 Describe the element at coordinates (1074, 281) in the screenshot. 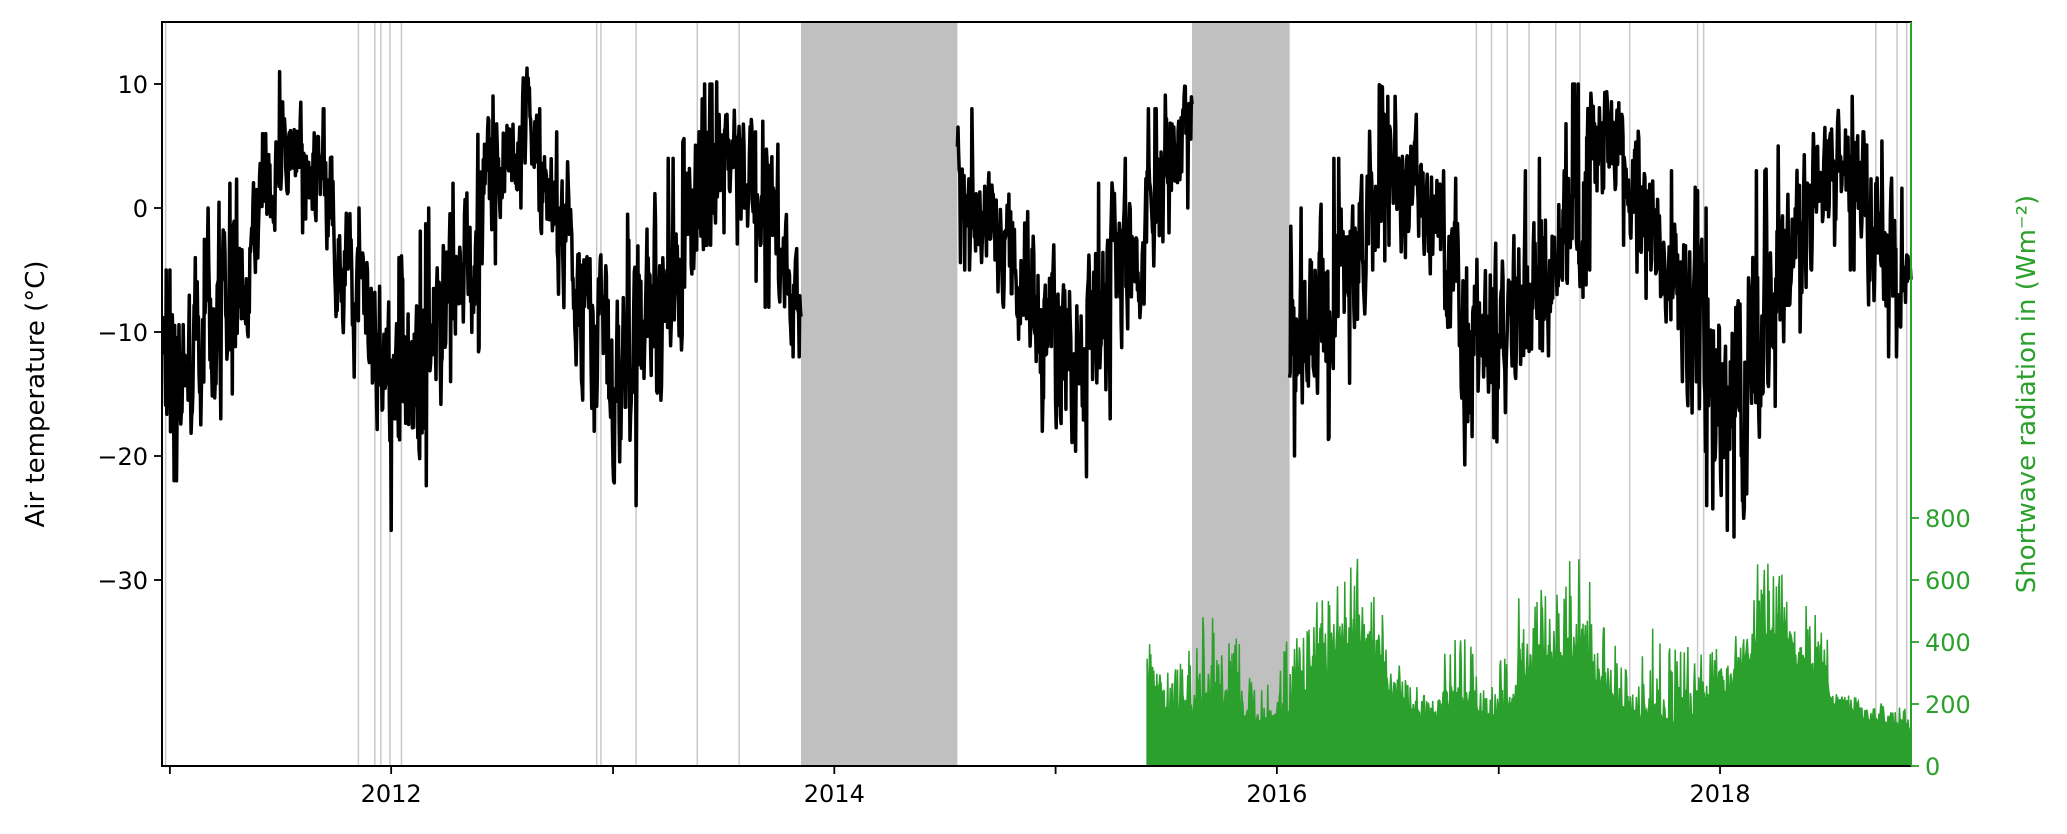

I see `temperature-line-segment` at that location.